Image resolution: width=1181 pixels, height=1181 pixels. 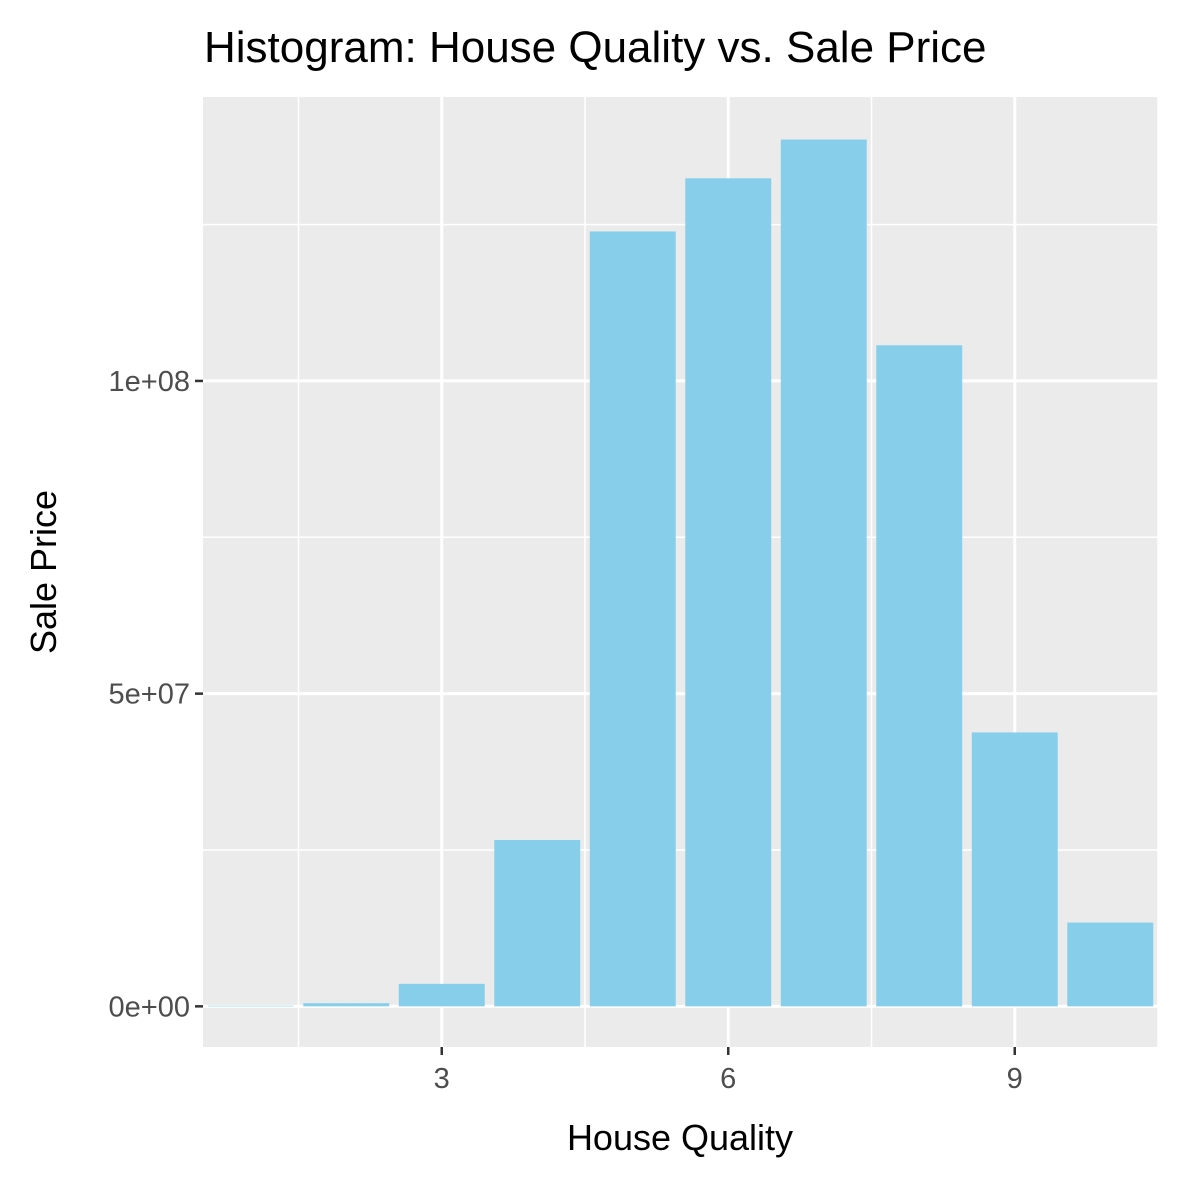 I want to click on y-axis: 0e+00 5e+07 1e+08, so click(x=156, y=694).